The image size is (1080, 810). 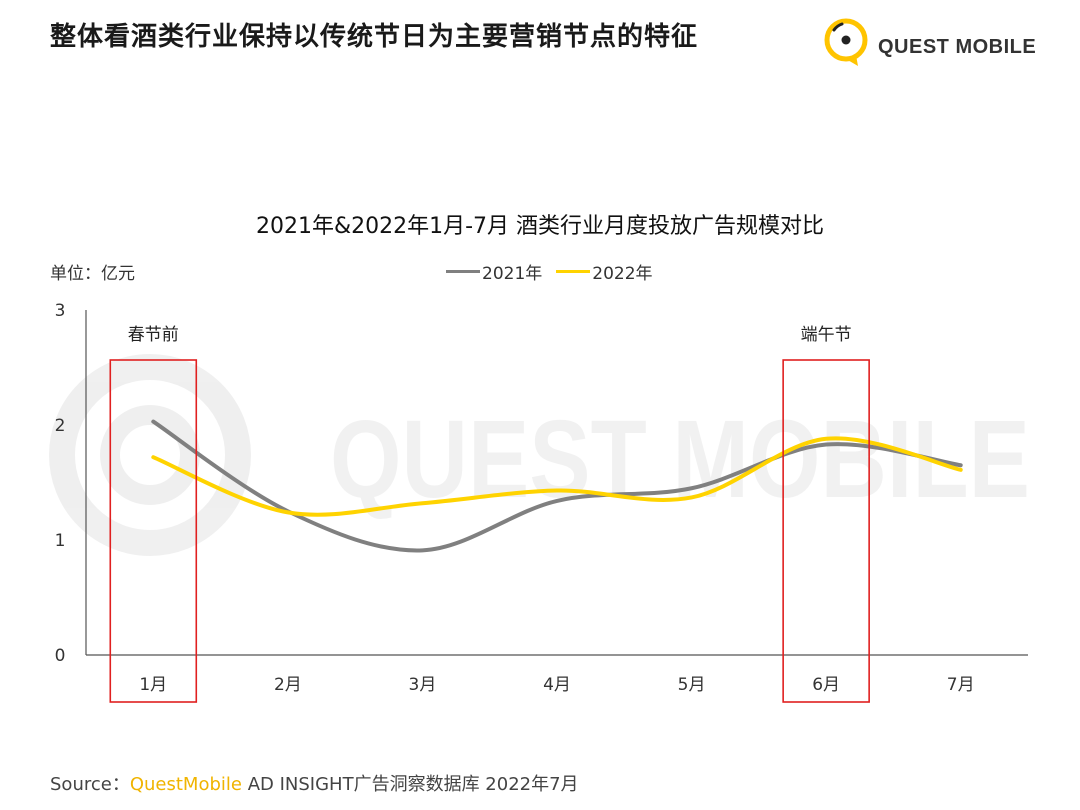 What do you see at coordinates (557, 685) in the screenshot?
I see `x-tick-label: 4月` at bounding box center [557, 685].